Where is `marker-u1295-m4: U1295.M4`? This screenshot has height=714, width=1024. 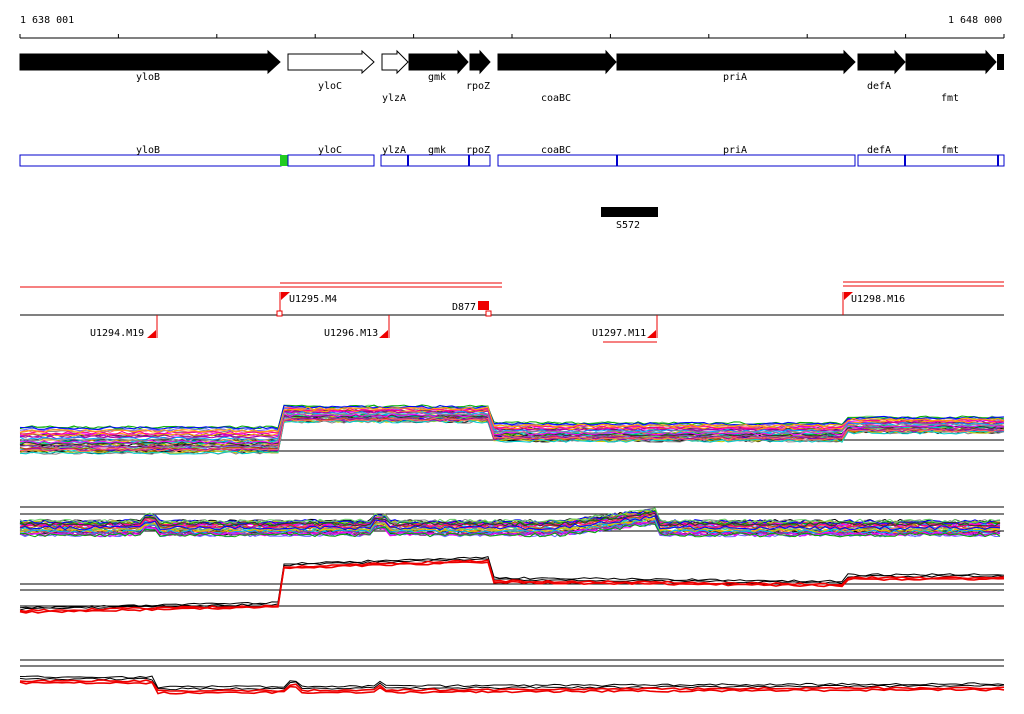
marker-u1295-m4: U1295.M4 is located at coordinates (306, 304).